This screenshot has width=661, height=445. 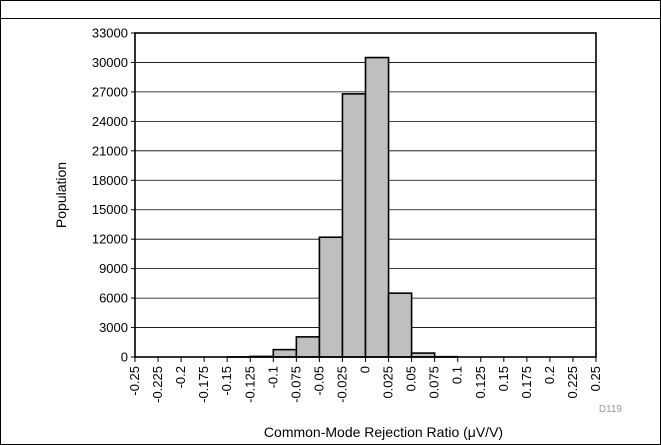 I want to click on x-axis-title: Common-Mode Rejection Ratio (μV/V), so click(x=383, y=432).